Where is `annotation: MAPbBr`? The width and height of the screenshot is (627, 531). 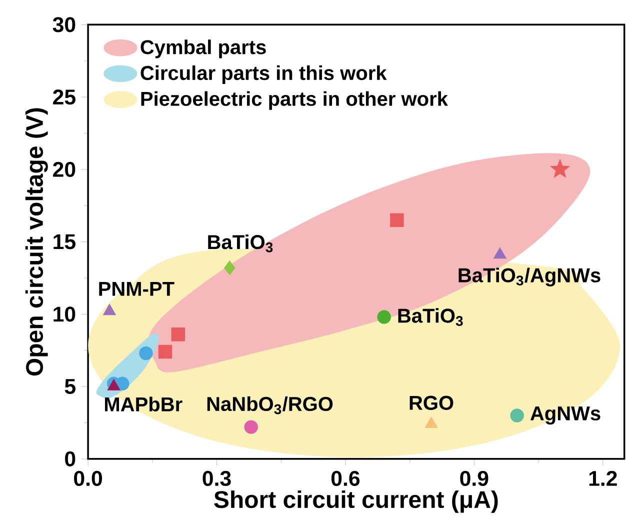 annotation: MAPbBr is located at coordinates (143, 404).